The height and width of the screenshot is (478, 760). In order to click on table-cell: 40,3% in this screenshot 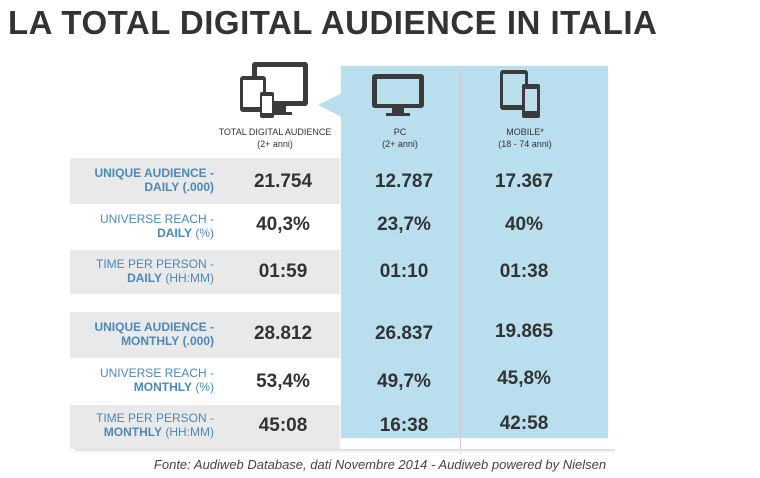, I will do `click(283, 224)`.